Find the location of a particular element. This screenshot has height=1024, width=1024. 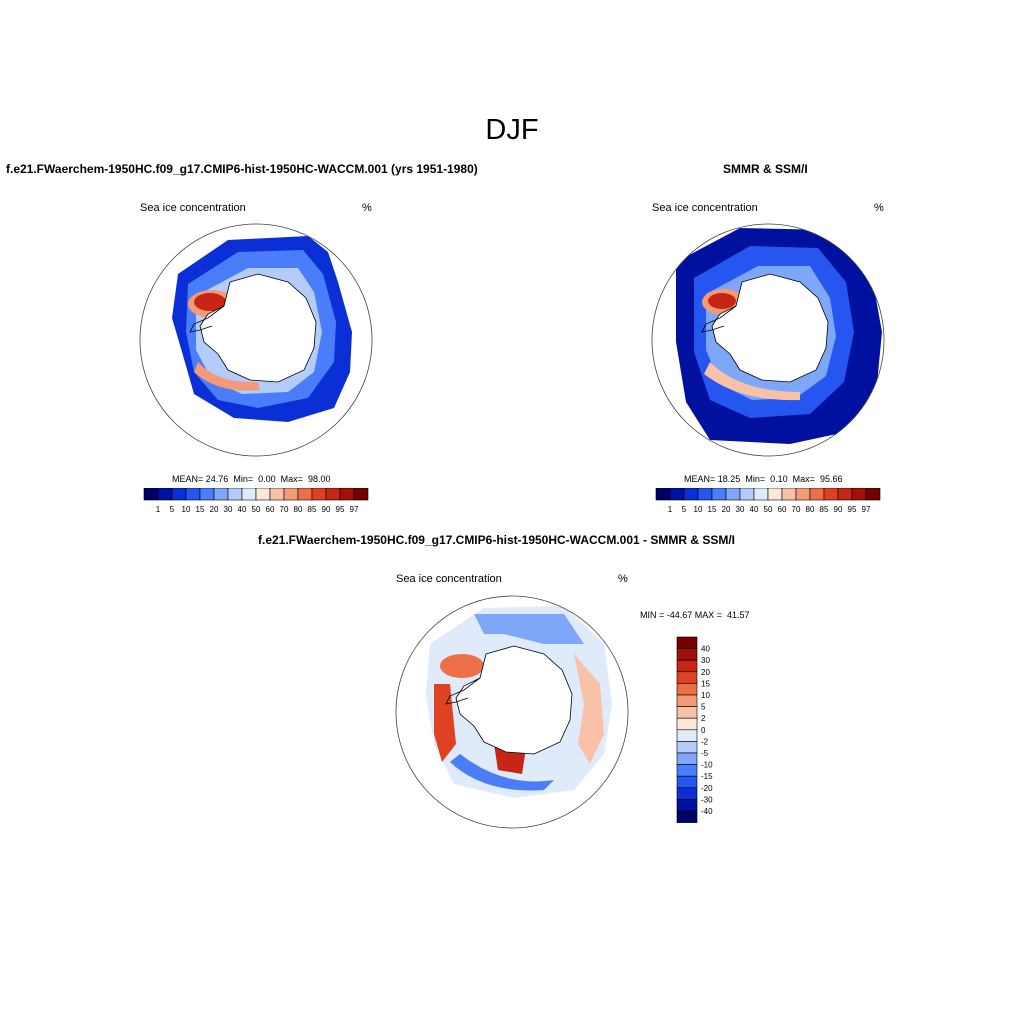

model-peninsula is located at coordinates (207, 319).